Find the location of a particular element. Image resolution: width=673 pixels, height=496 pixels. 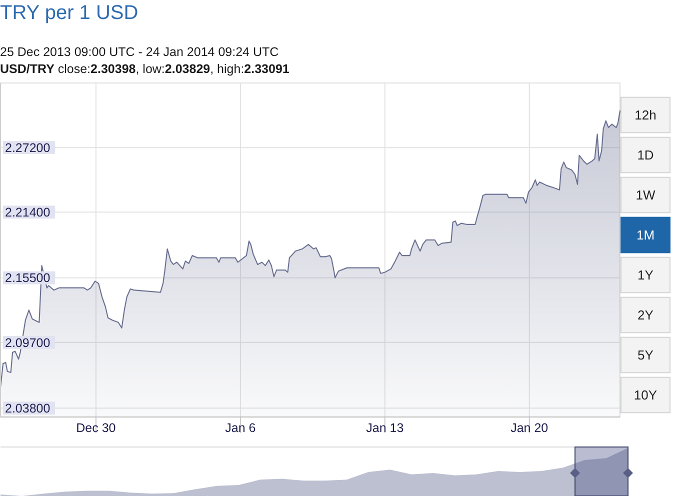

chart-title: TRY per 1 USD is located at coordinates (69, 13).